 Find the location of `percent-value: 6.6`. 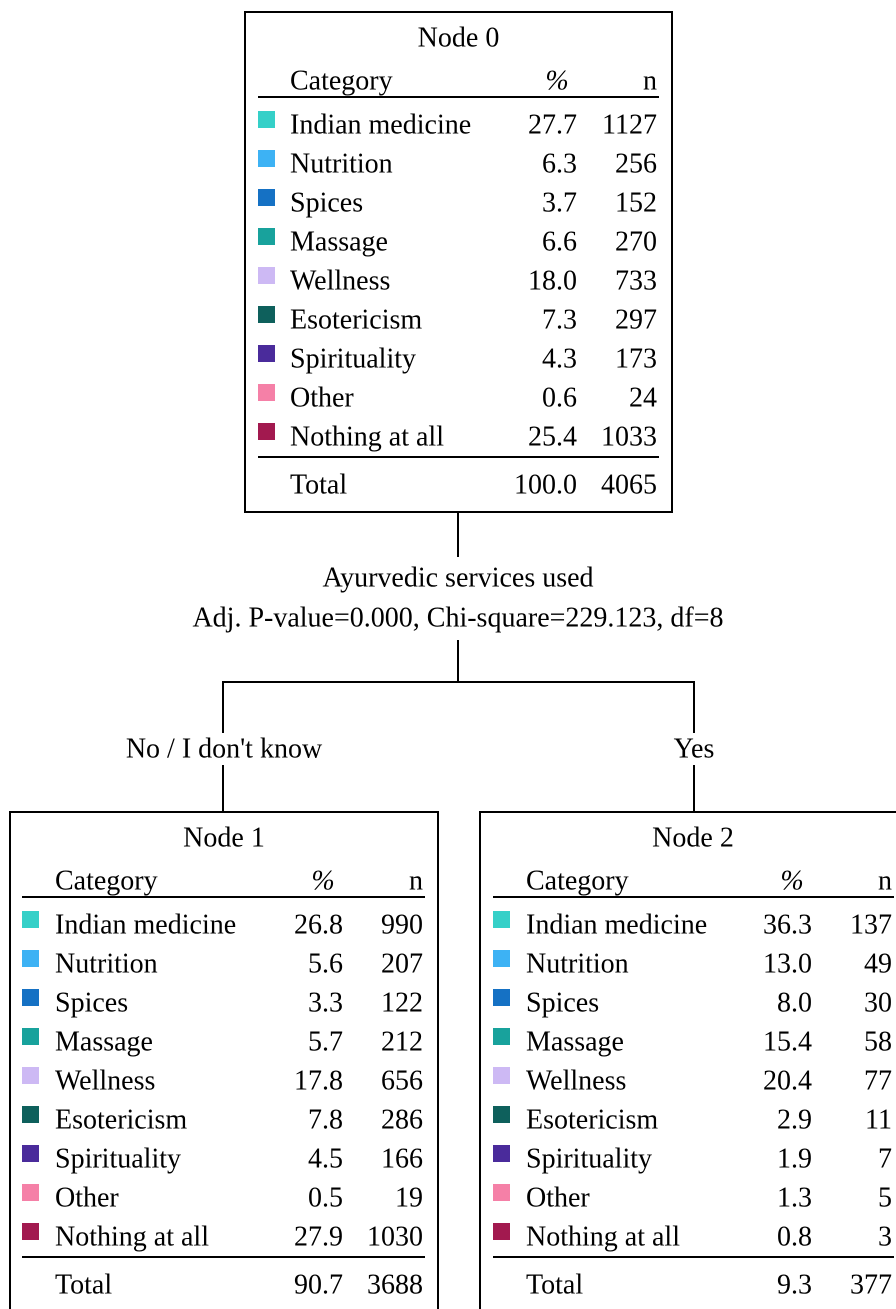

percent-value: 6.6 is located at coordinates (559, 242).